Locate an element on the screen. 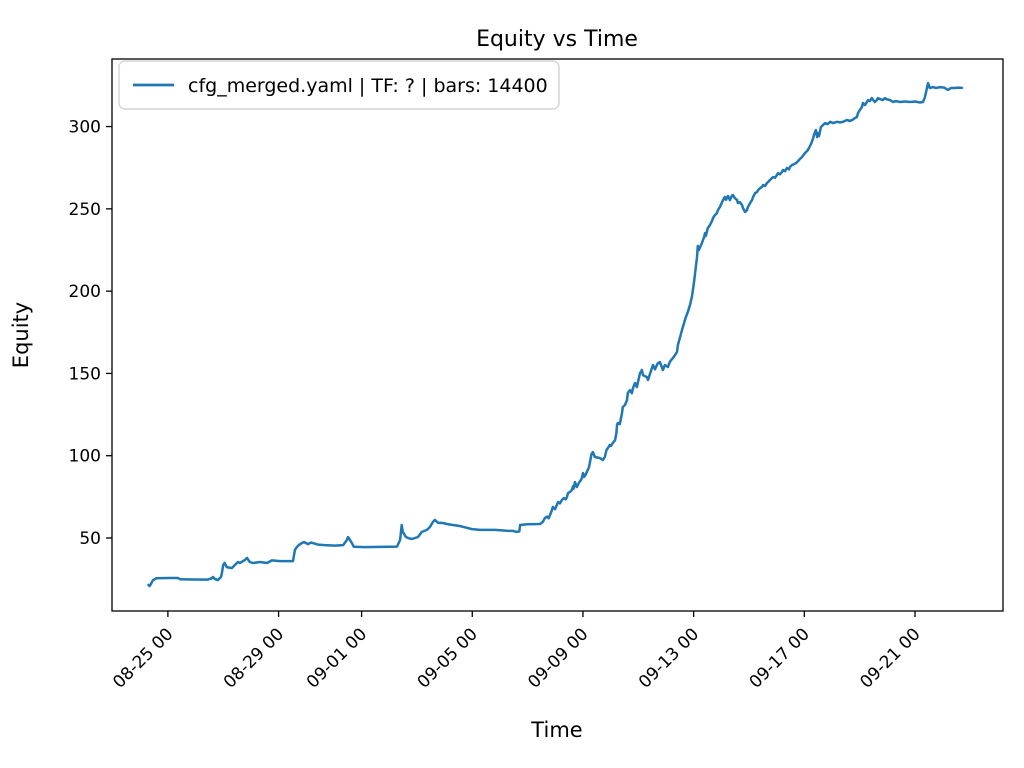 This screenshot has width=1024, height=768. y-tick-label: 250 is located at coordinates (85, 210).